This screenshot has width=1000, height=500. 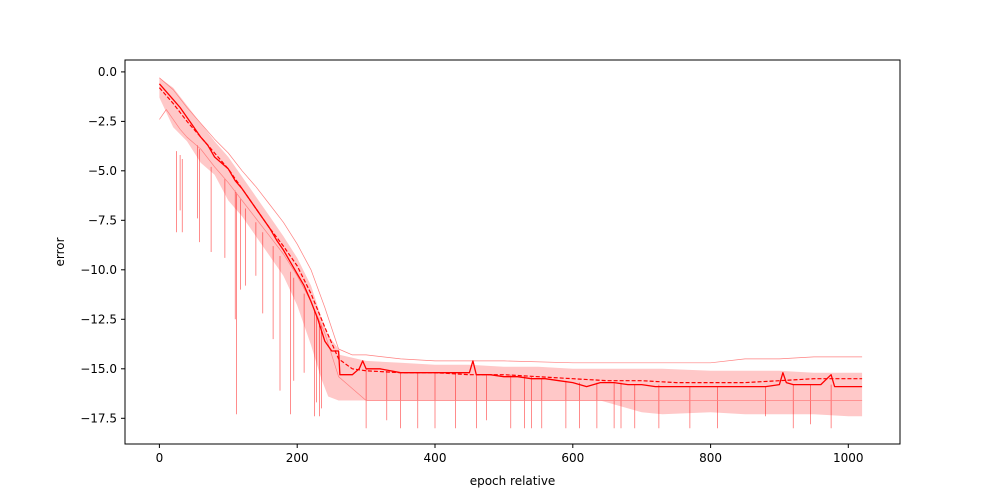 What do you see at coordinates (98, 270) in the screenshot?
I see `y-tick-label: −10.0` at bounding box center [98, 270].